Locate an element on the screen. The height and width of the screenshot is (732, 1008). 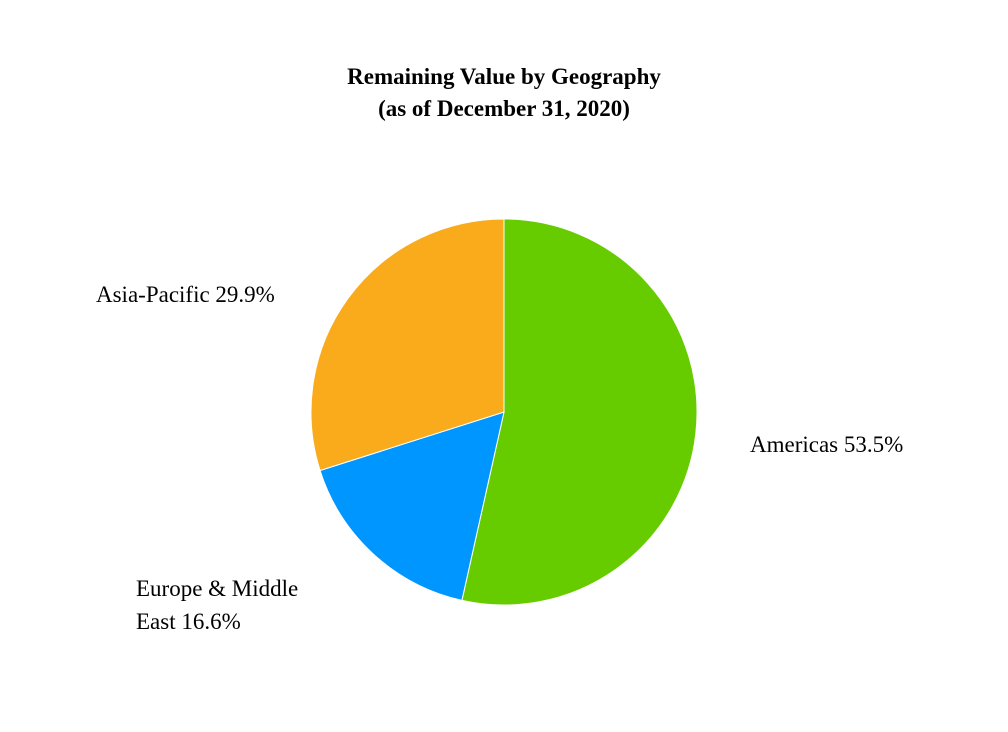
pie-slice-americas is located at coordinates (579, 412).